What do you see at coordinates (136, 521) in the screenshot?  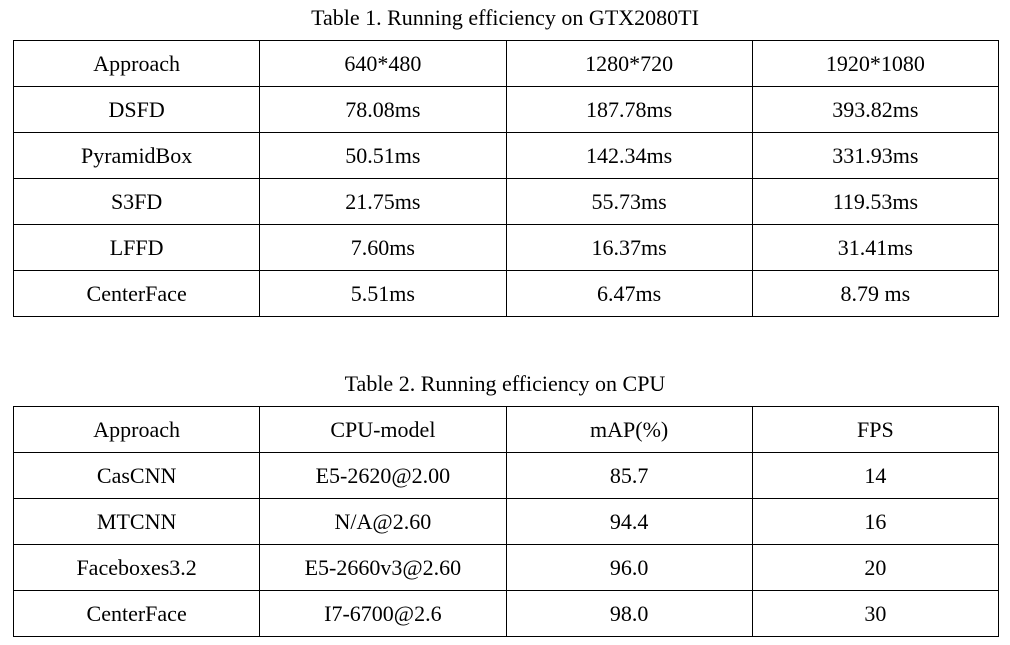 I see `table-cell: MTCNN` at bounding box center [136, 521].